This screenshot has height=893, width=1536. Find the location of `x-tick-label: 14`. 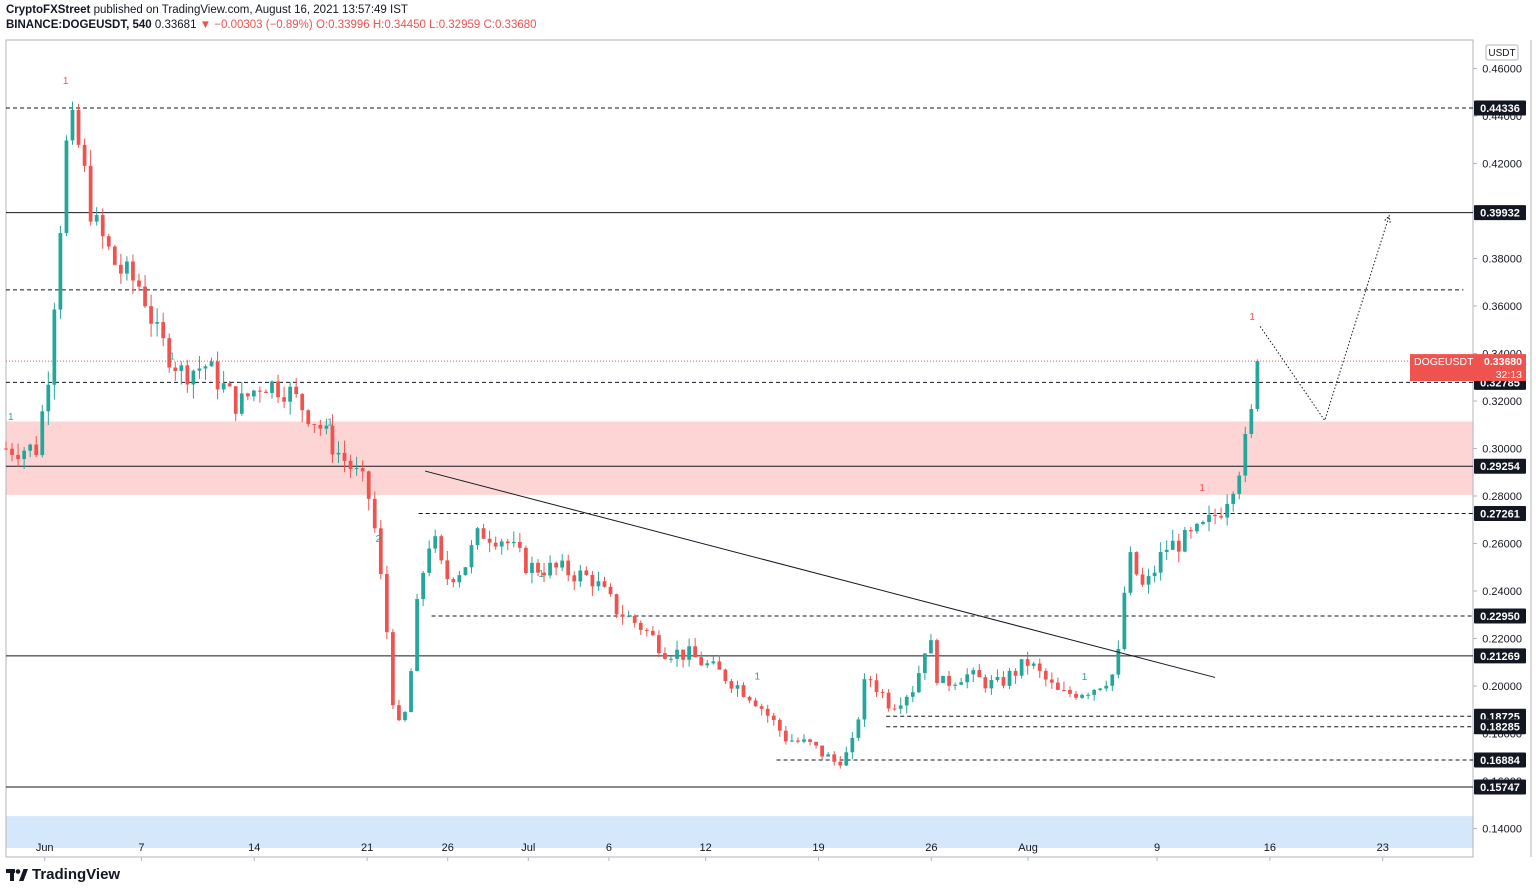

x-tick-label: 14 is located at coordinates (254, 848).